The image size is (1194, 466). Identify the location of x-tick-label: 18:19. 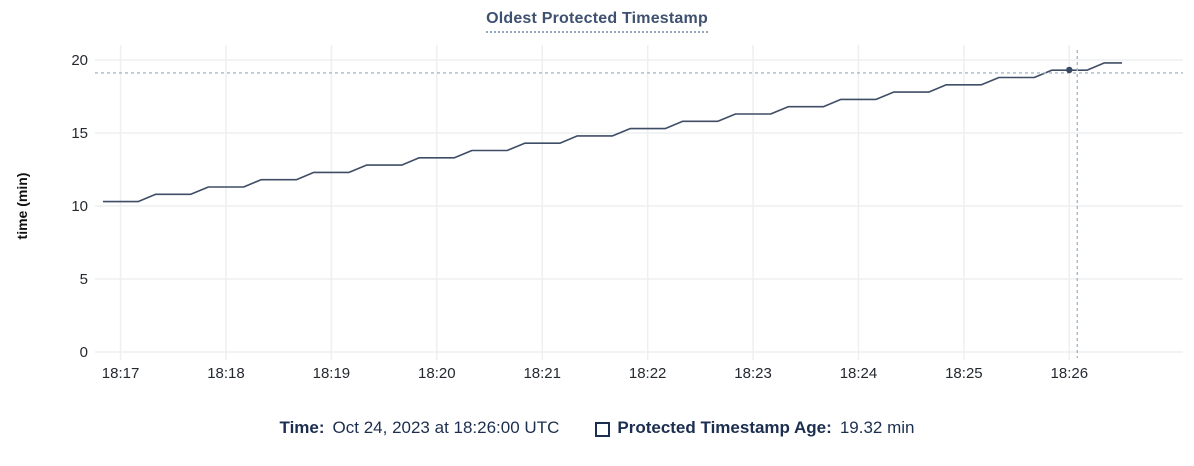
(332, 373).